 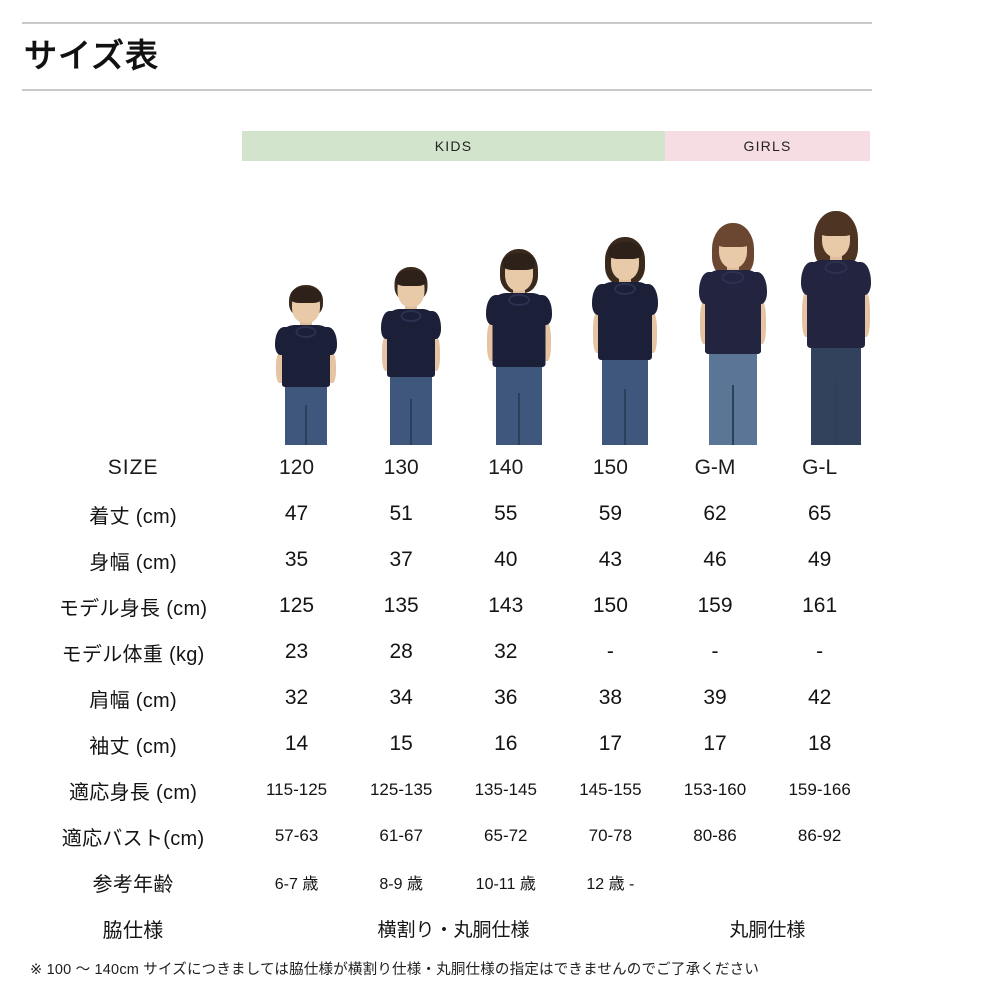 What do you see at coordinates (610, 651) in the screenshot?
I see `cell-model-weight-150: -` at bounding box center [610, 651].